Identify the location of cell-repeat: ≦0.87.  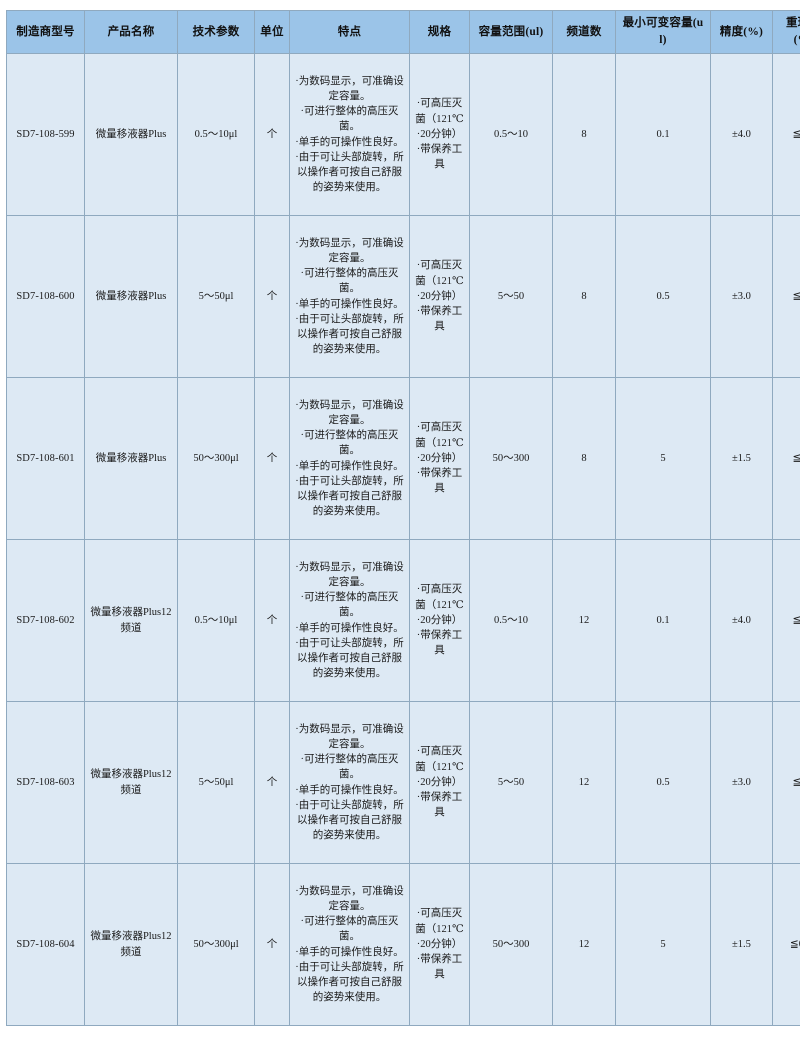
(786, 944).